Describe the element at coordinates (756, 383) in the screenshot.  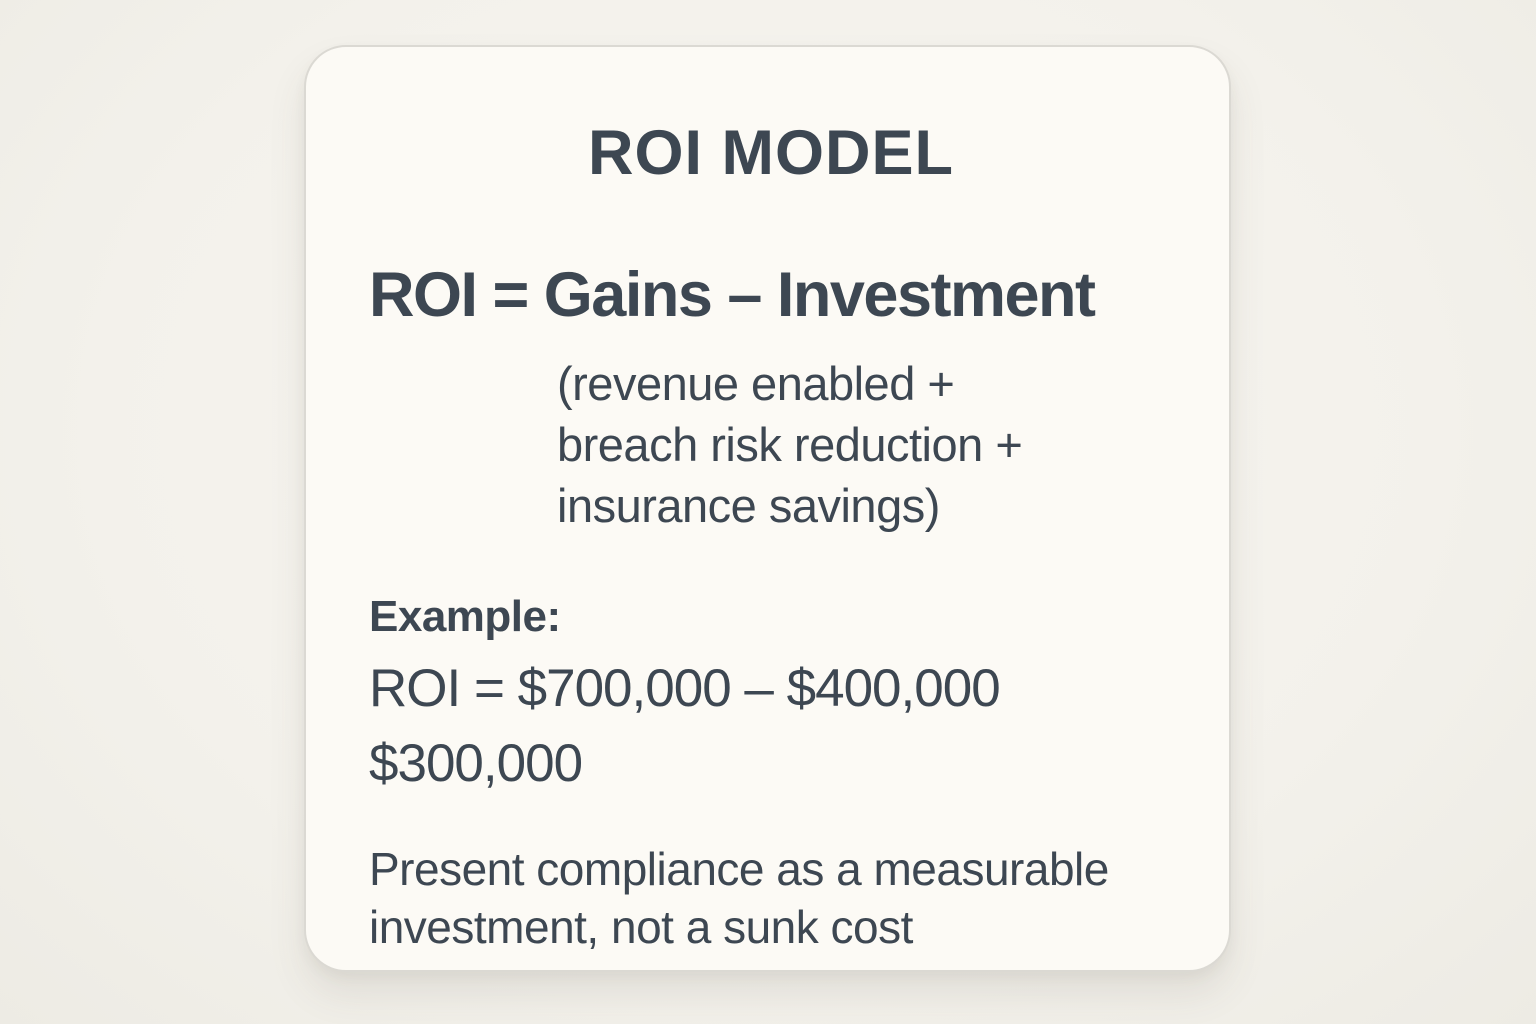
I see `formula-detail-line-1: (revenue enabled +` at that location.